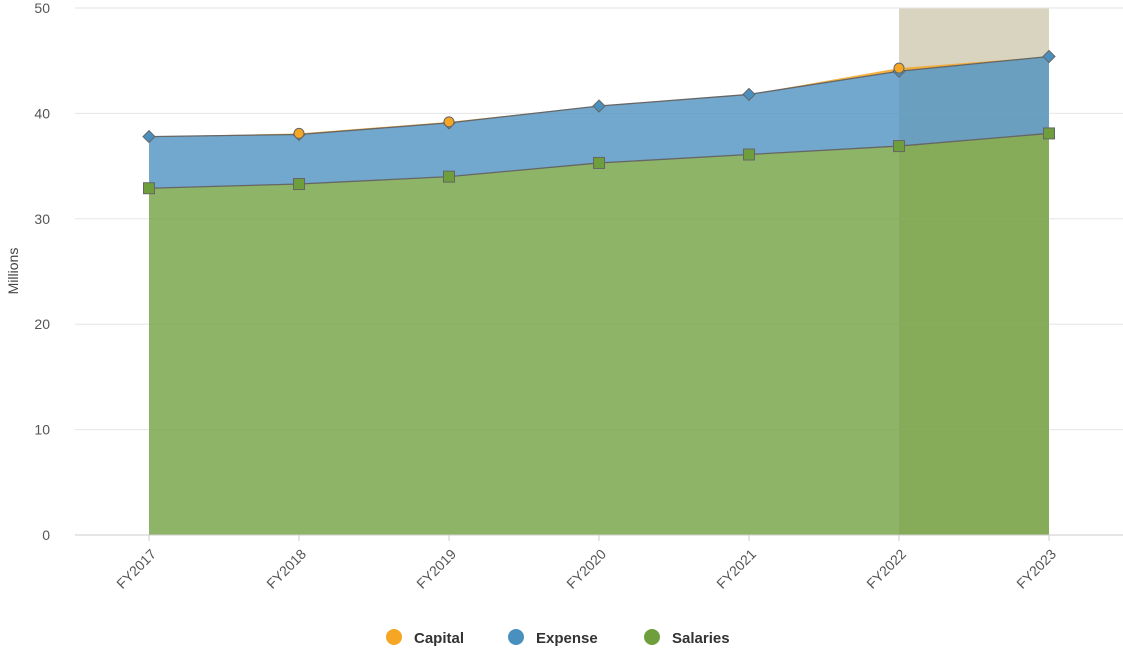 Image resolution: width=1123 pixels, height=651 pixels. What do you see at coordinates (42, 430) in the screenshot?
I see `y-tick-label: 10` at bounding box center [42, 430].